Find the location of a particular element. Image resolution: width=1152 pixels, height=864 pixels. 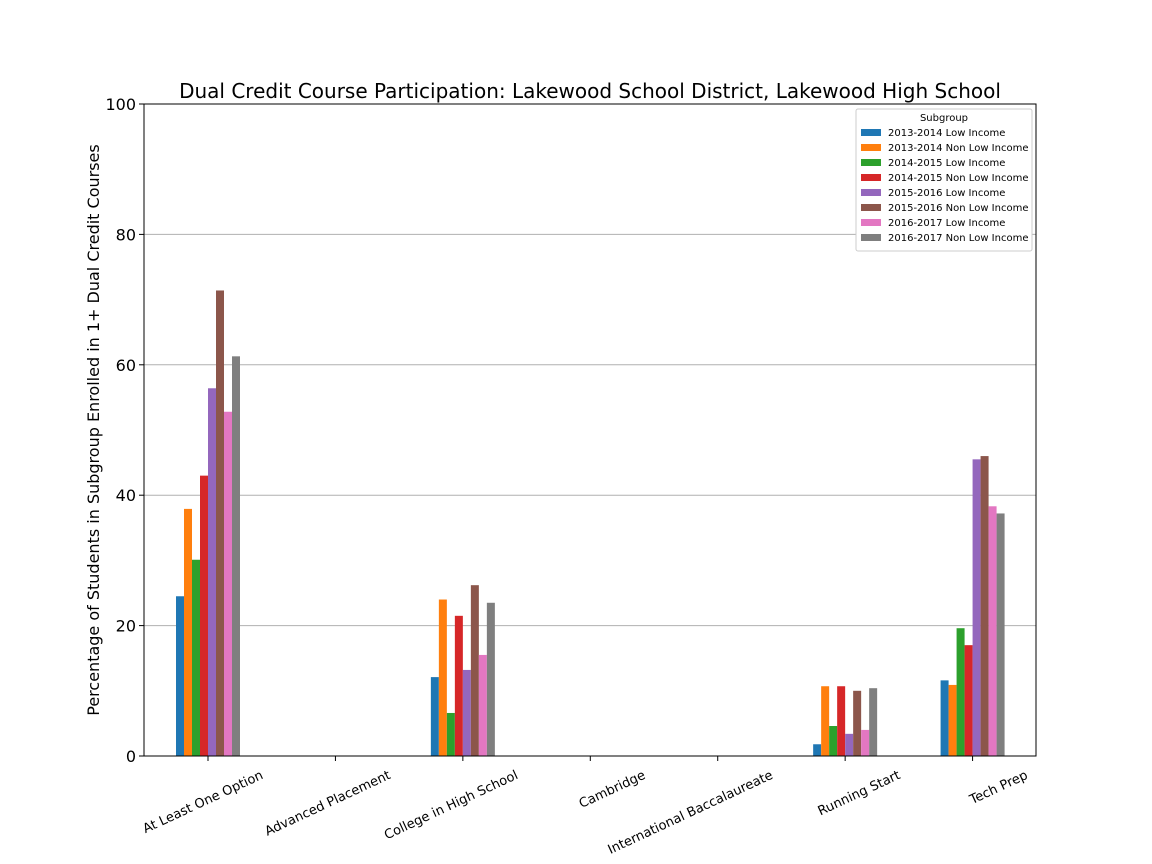

legend-entry: 2016-2017 Low Income is located at coordinates (946, 223).